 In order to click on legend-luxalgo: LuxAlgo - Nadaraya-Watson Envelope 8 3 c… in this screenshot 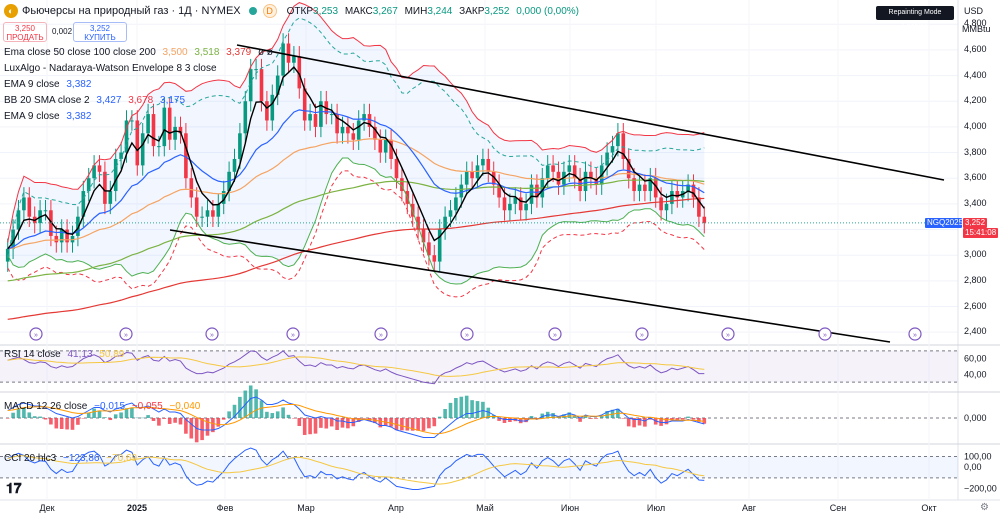, I will do `click(110, 68)`.